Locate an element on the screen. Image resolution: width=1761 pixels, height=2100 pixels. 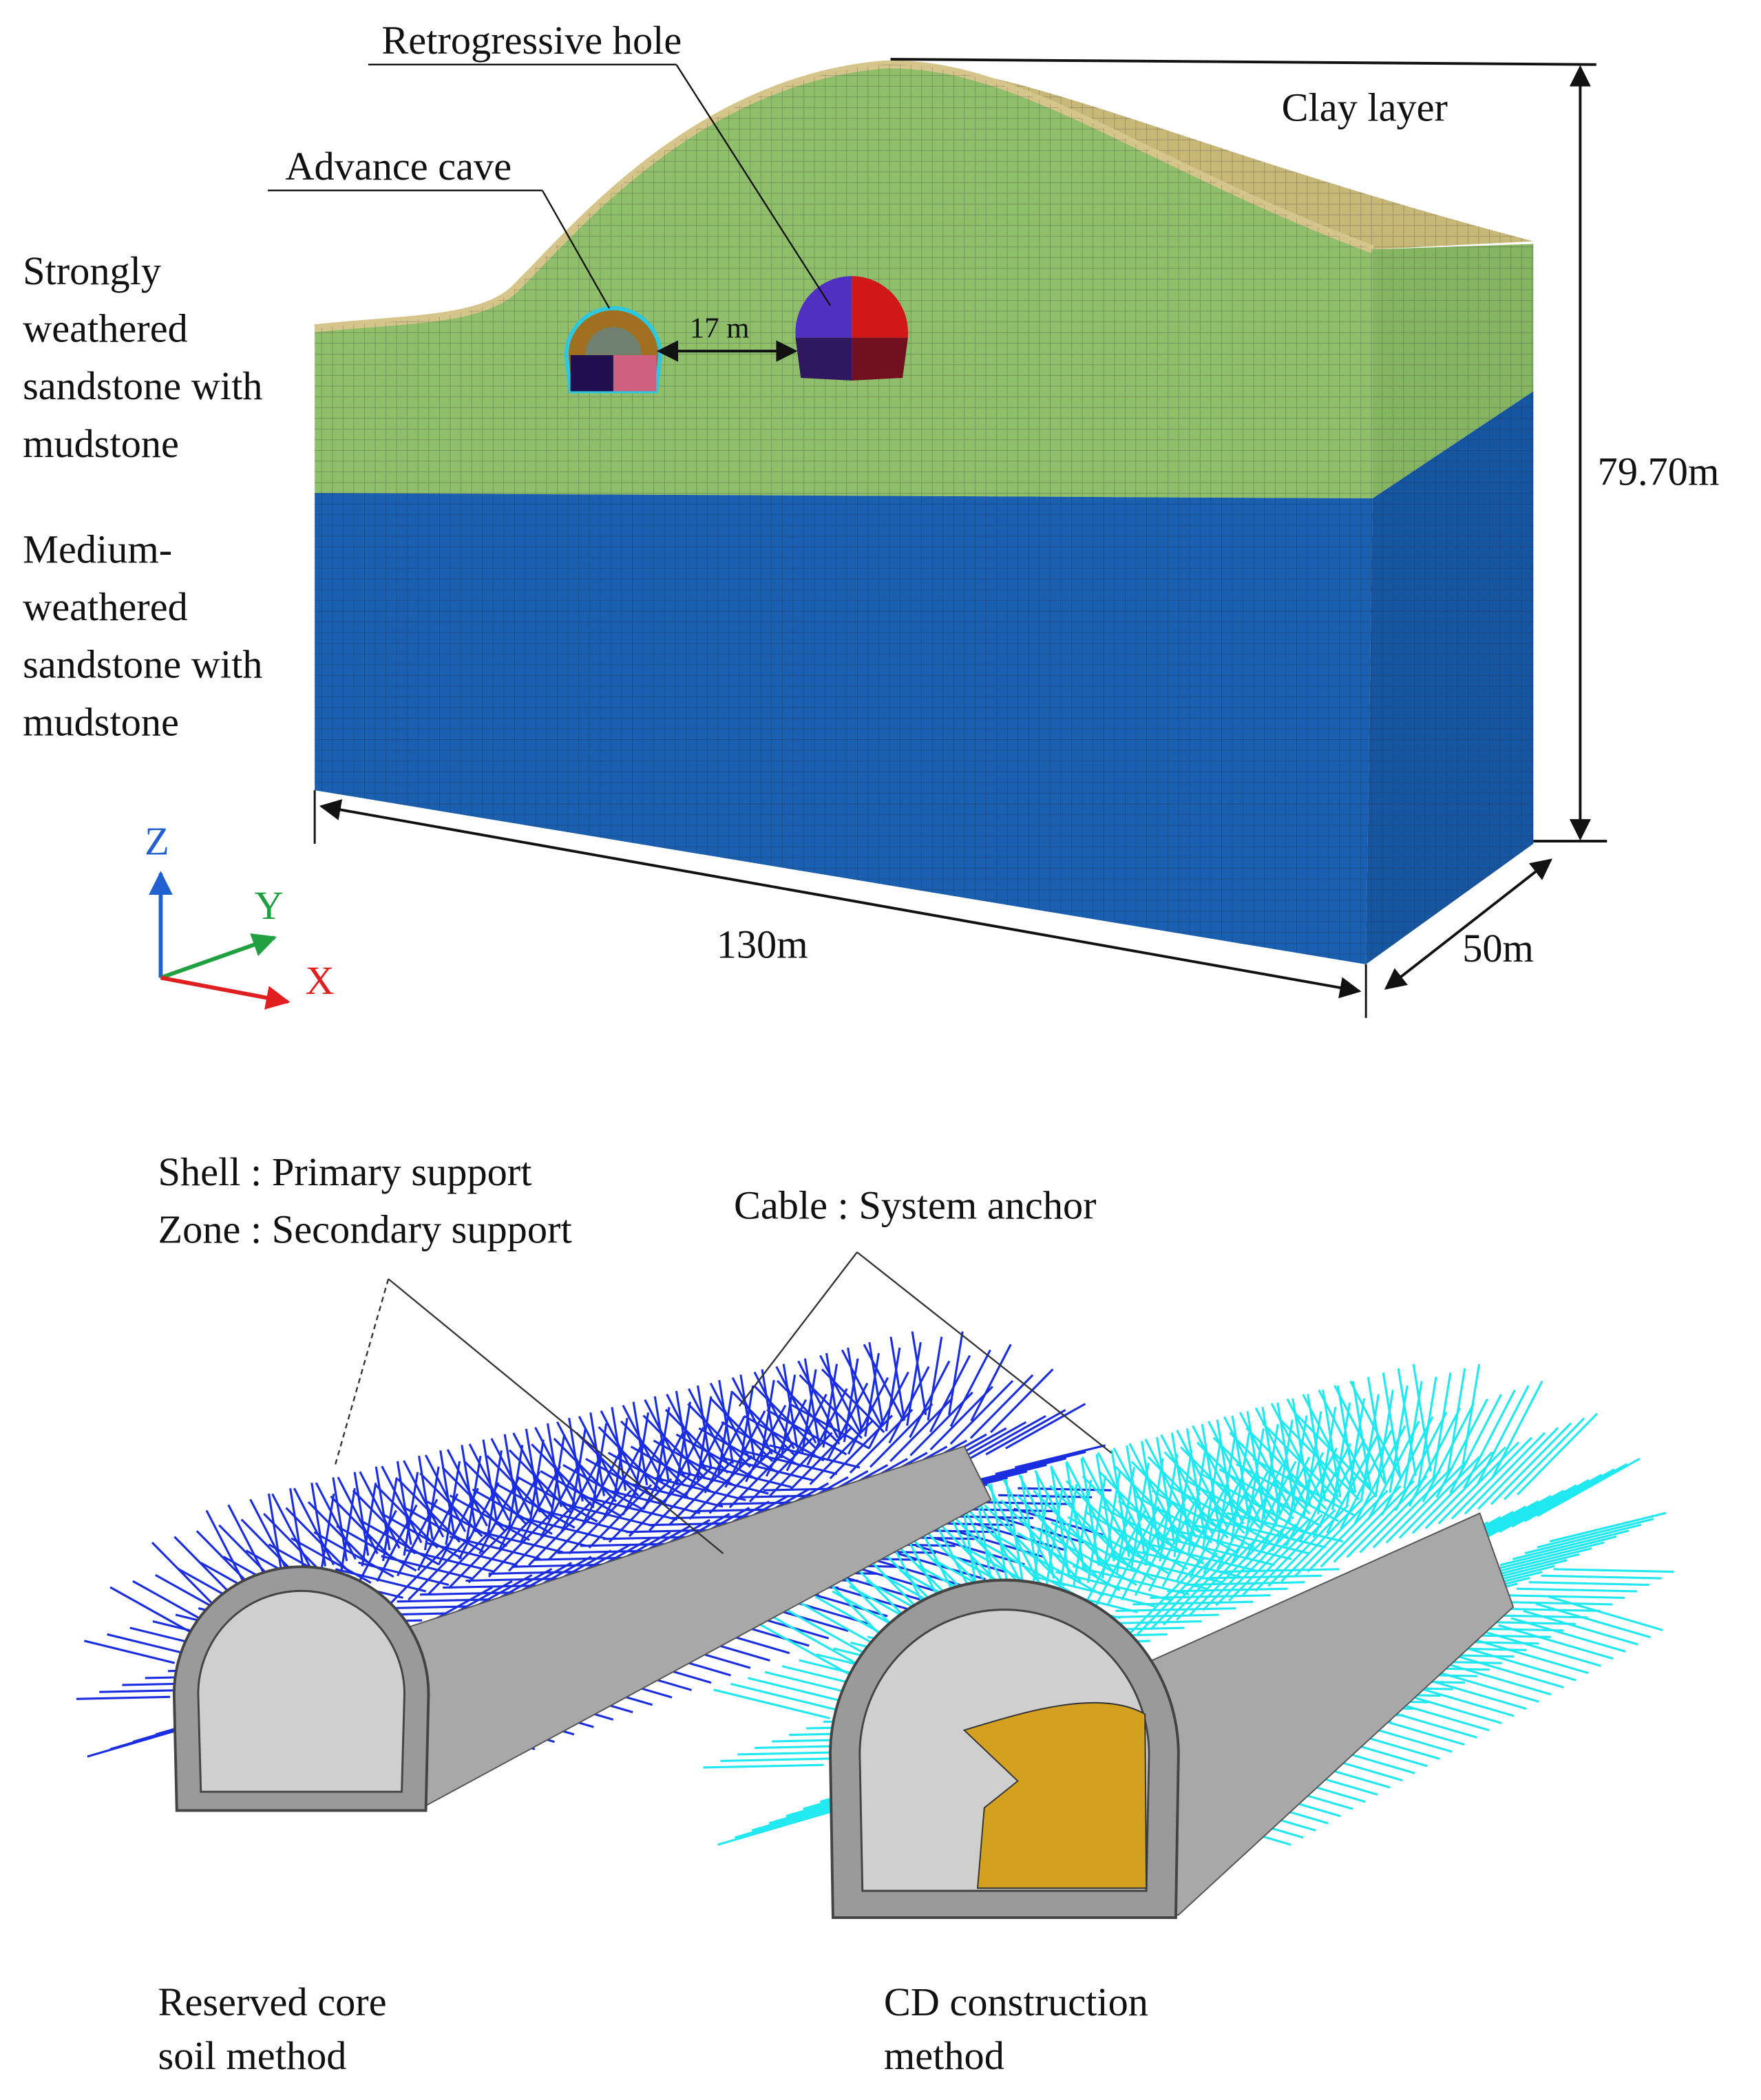
multiline-label: CD construction is located at coordinates (1016, 2002).